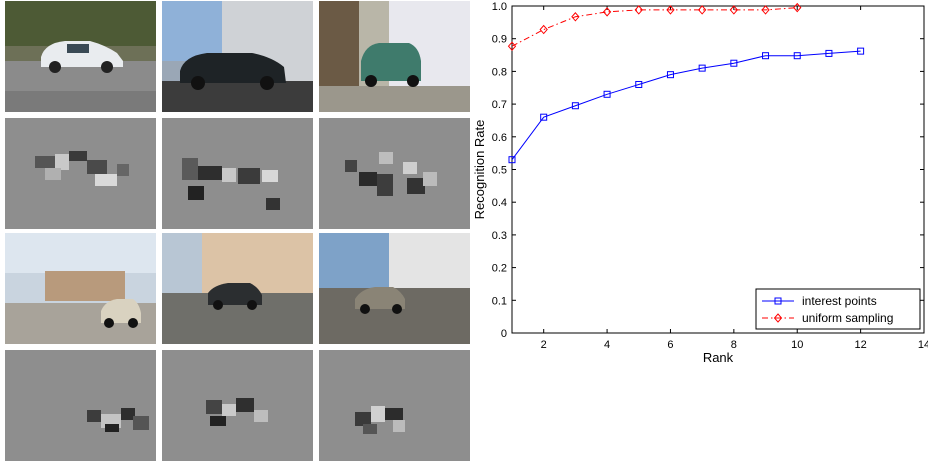 Image resolution: width=928 pixels, height=461 pixels. I want to click on y-tick-label: 0.1, so click(499, 301).